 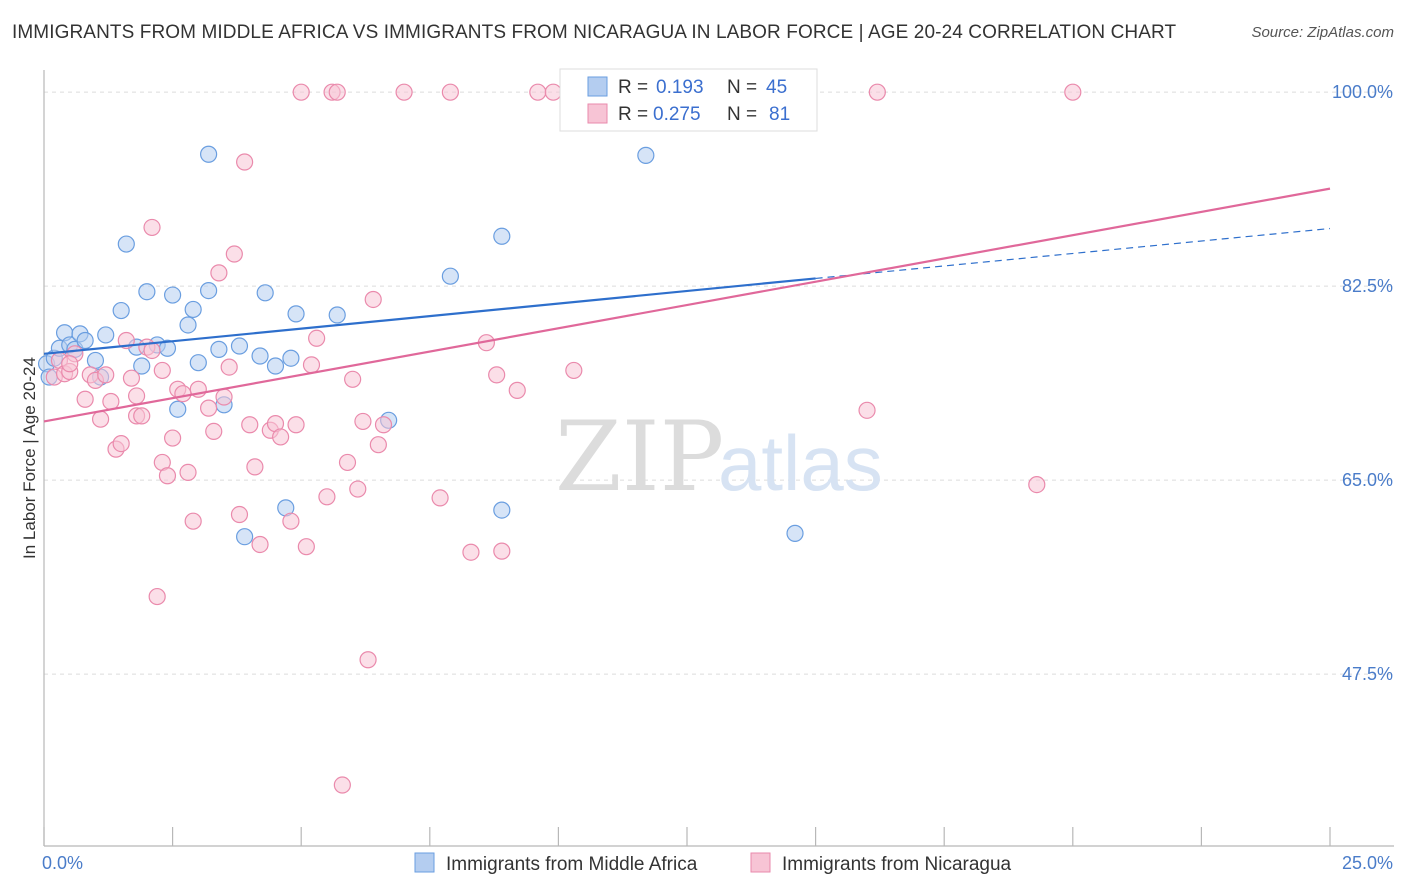 What do you see at coordinates (633, 114) in the screenshot?
I see `legend-r-label-2: R =` at bounding box center [633, 114].